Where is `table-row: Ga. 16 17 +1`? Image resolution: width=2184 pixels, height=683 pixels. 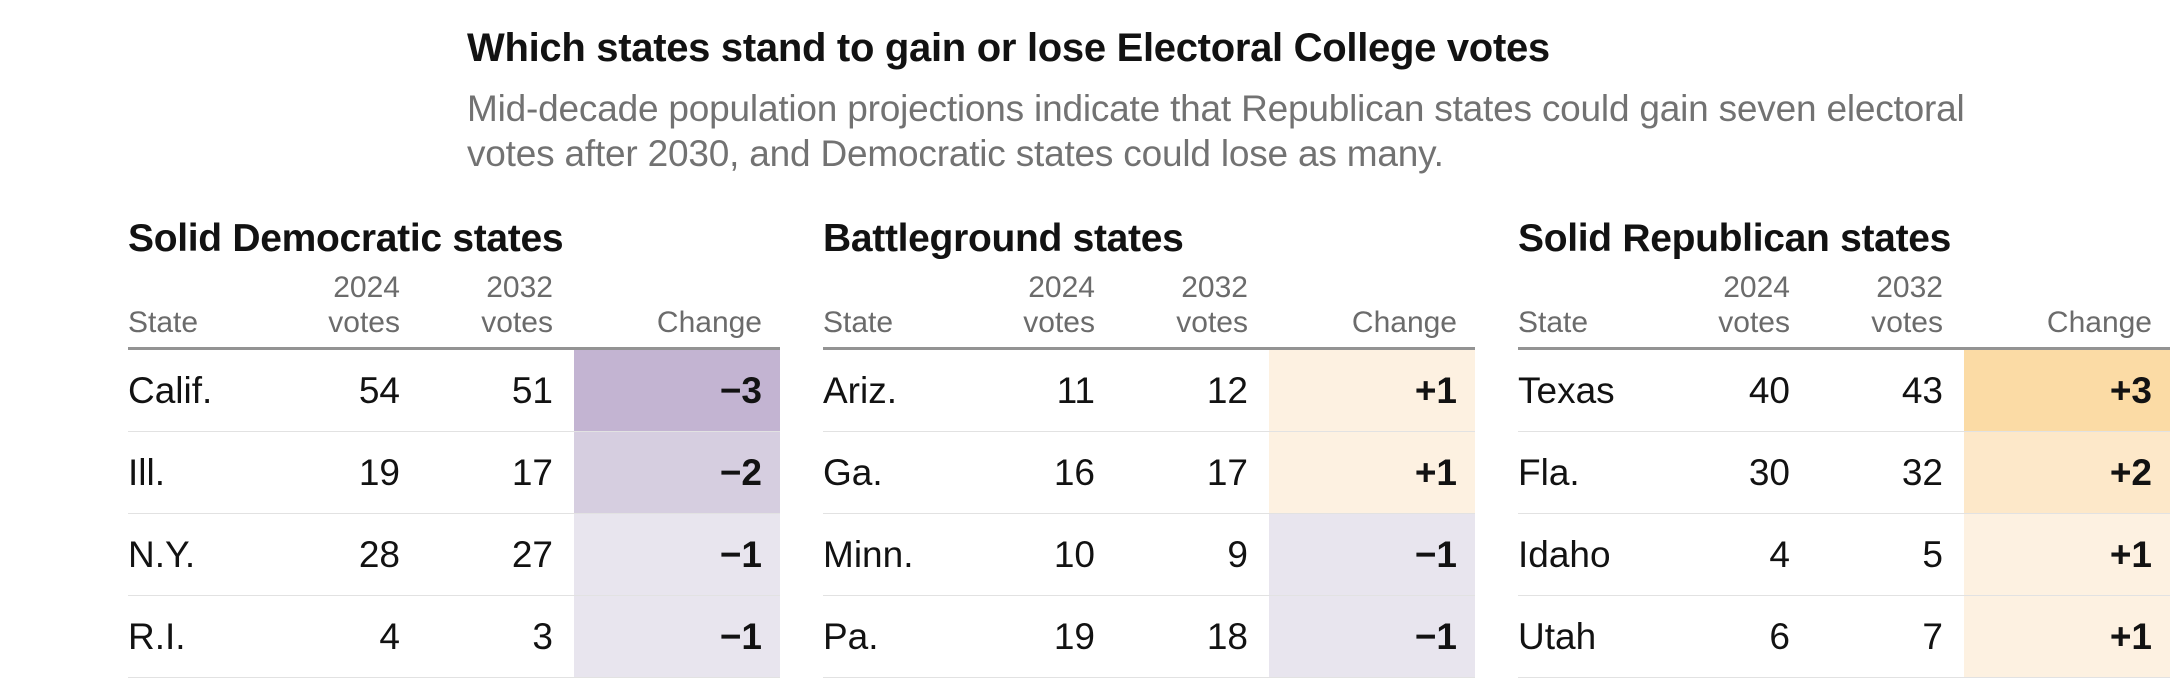 table-row: Ga. 16 17 +1 is located at coordinates (1149, 473).